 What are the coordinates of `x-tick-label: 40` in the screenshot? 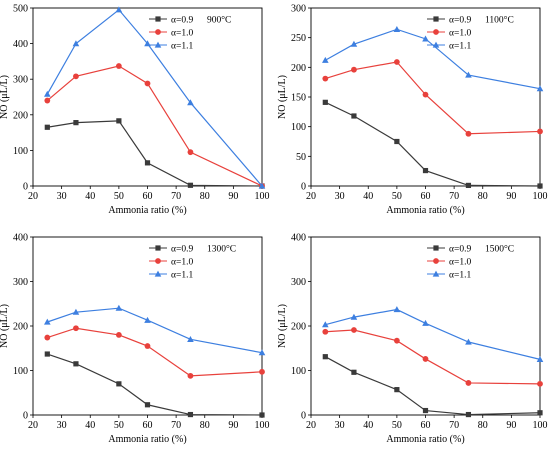 It's located at (368, 425).